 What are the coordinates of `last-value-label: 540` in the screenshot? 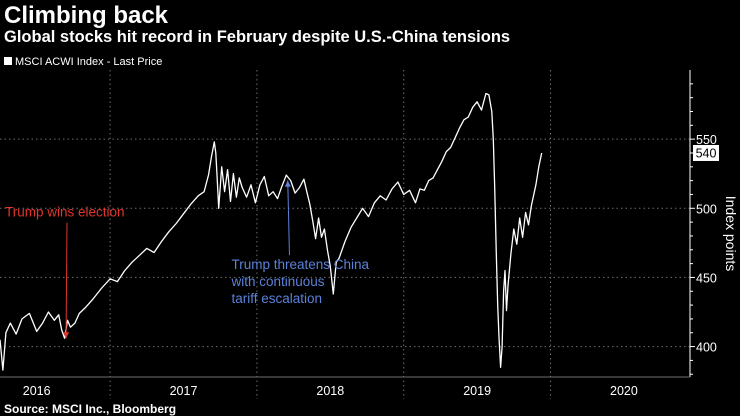 It's located at (706, 153).